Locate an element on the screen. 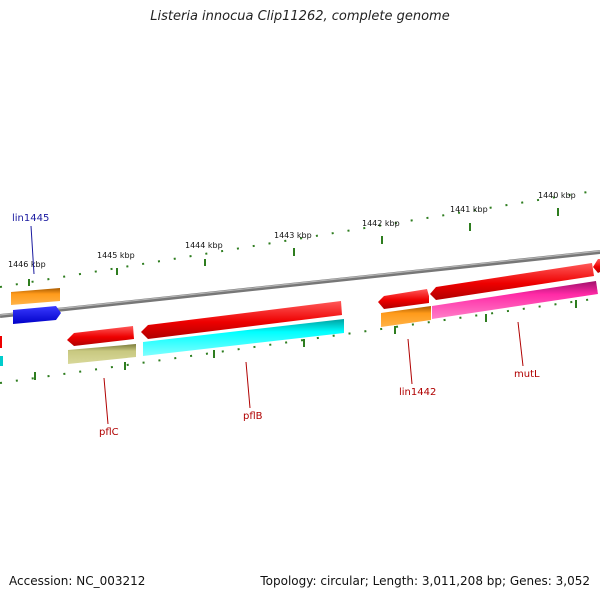 This screenshot has height=600, width=600. gene-lin1442-feature is located at coordinates (406, 316).